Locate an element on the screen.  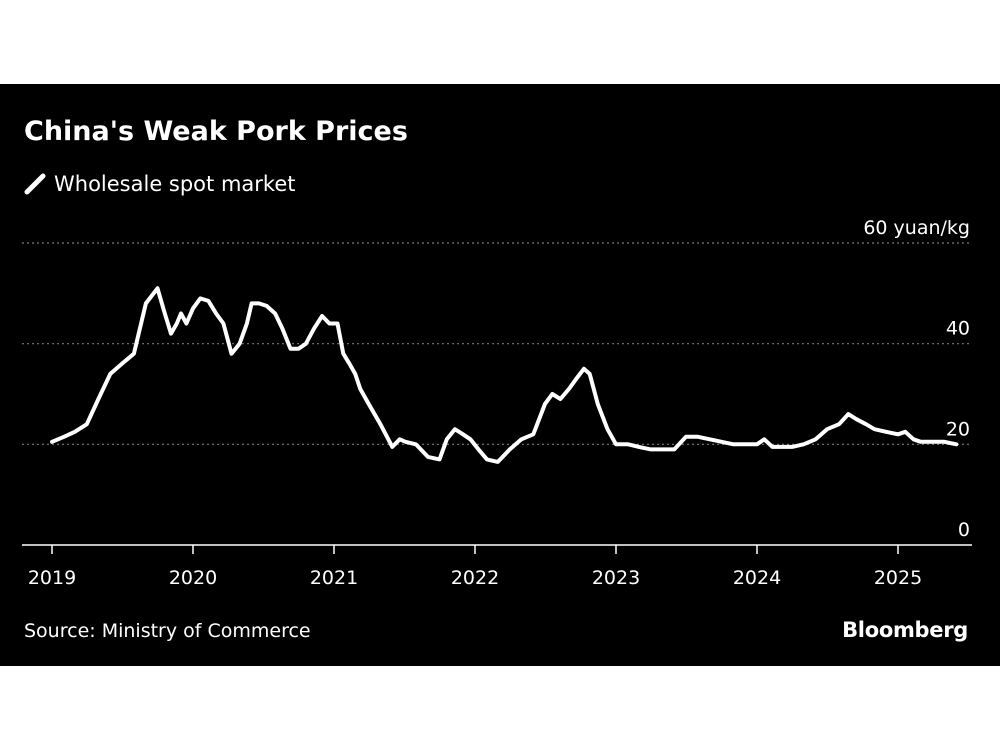
y-tick-labels: 0 20 40 60 yuan/kg is located at coordinates (916, 379).